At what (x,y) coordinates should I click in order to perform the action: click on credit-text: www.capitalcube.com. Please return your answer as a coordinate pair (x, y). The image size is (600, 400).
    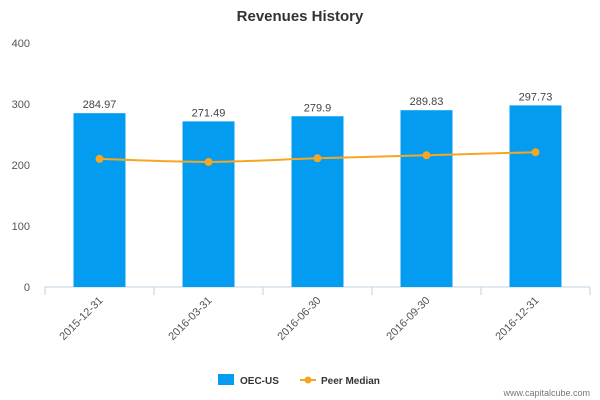
    Looking at the image, I should click on (546, 393).